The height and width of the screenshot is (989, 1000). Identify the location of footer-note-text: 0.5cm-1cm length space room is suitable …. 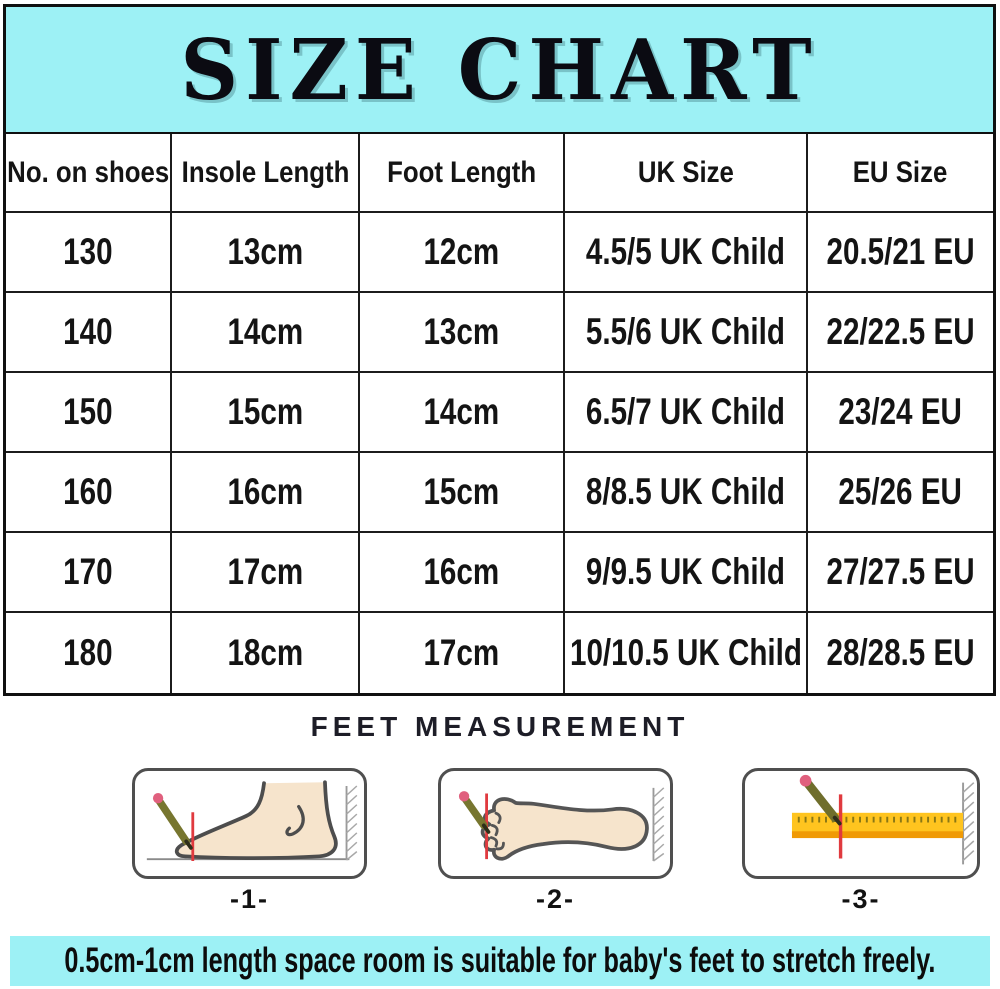
(500, 960).